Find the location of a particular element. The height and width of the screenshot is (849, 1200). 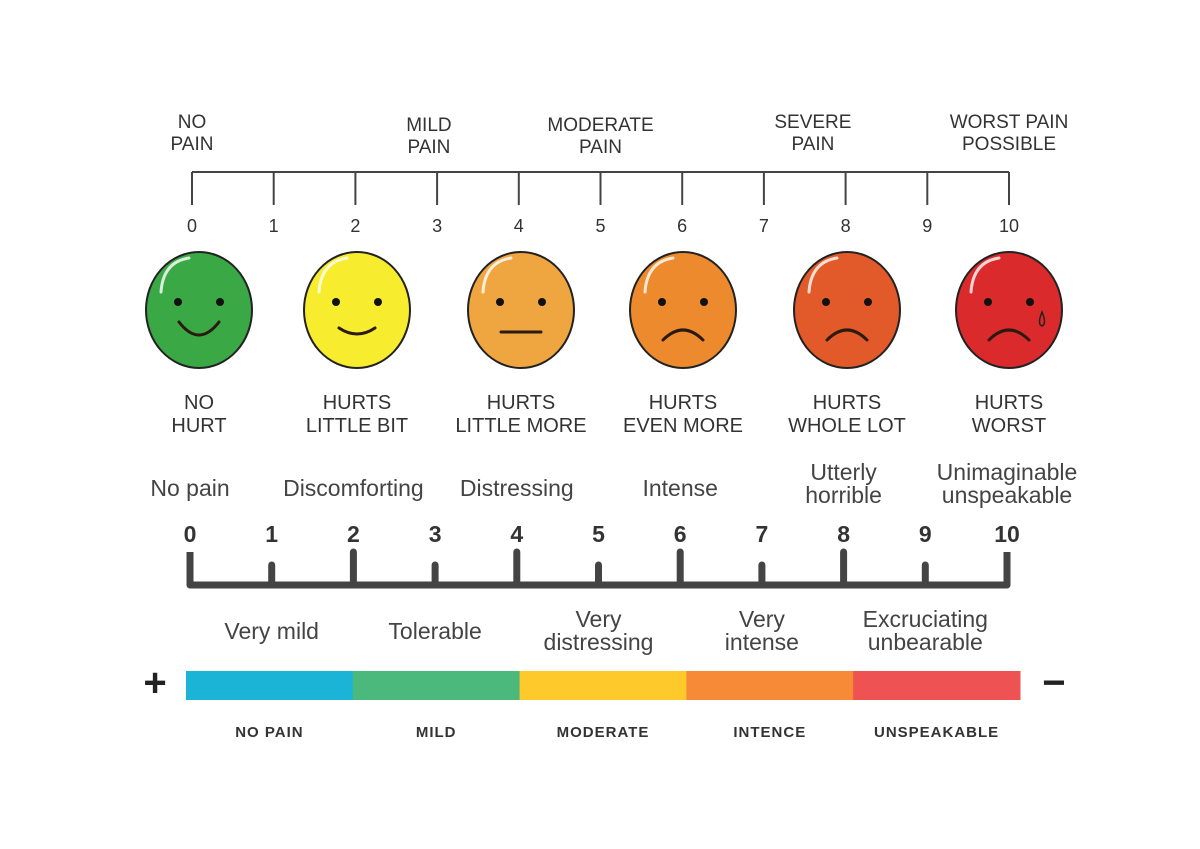

top-tick-label: 0 is located at coordinates (192, 226).